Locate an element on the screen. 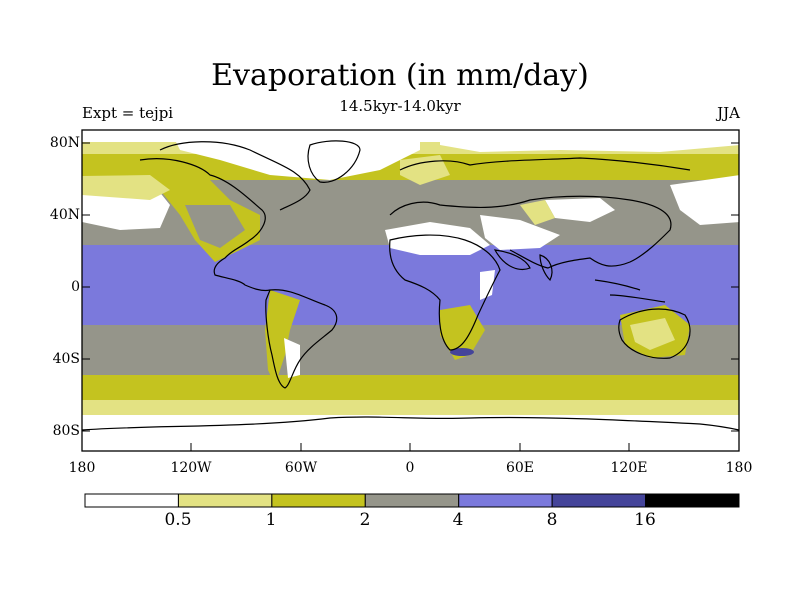  map-title: Evaporation (in mm/day) is located at coordinates (400, 75).